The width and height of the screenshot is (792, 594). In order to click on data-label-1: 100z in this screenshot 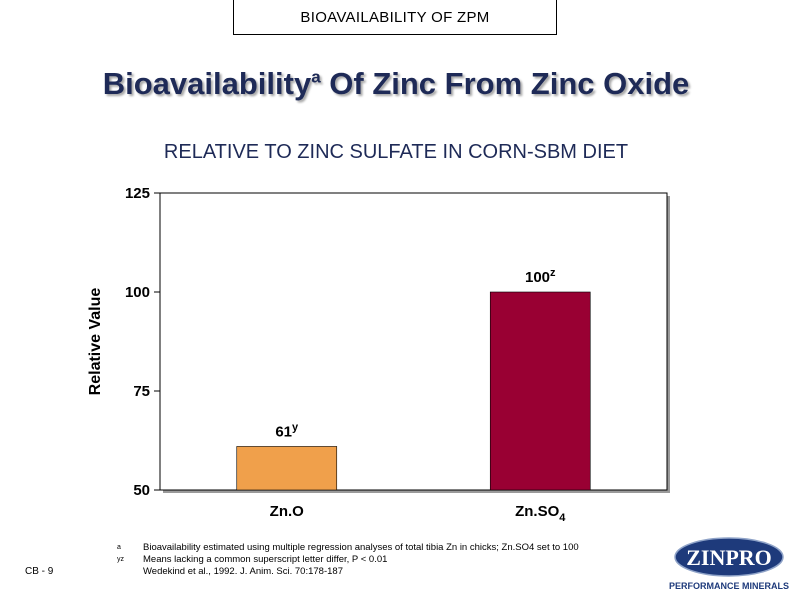, I will do `click(540, 276)`.